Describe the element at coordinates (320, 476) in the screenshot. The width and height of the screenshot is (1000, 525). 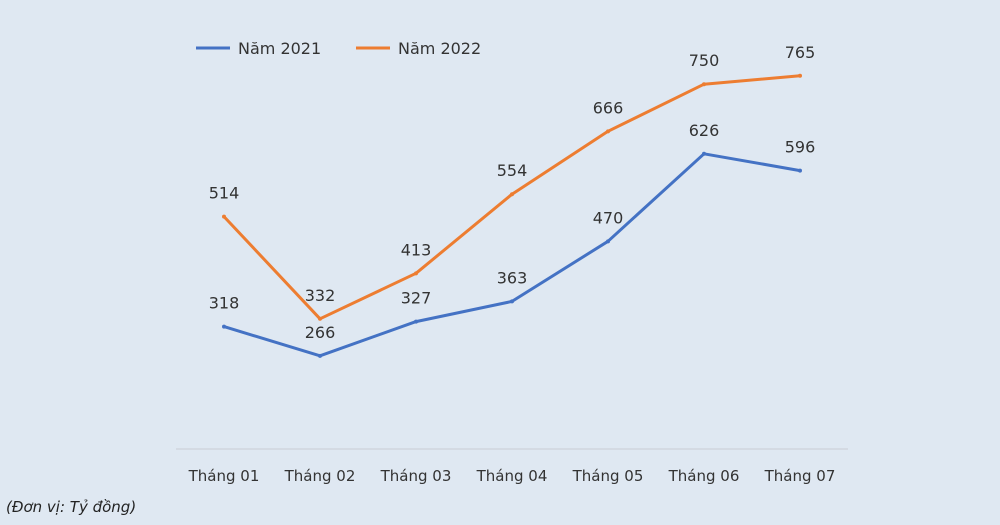
I see `x-tick-label-2: Tháng 02` at that location.